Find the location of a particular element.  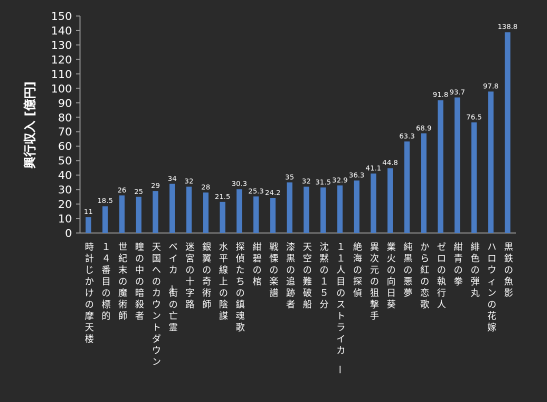

category-label: 天国へのカウントダウン is located at coordinates (156, 305).